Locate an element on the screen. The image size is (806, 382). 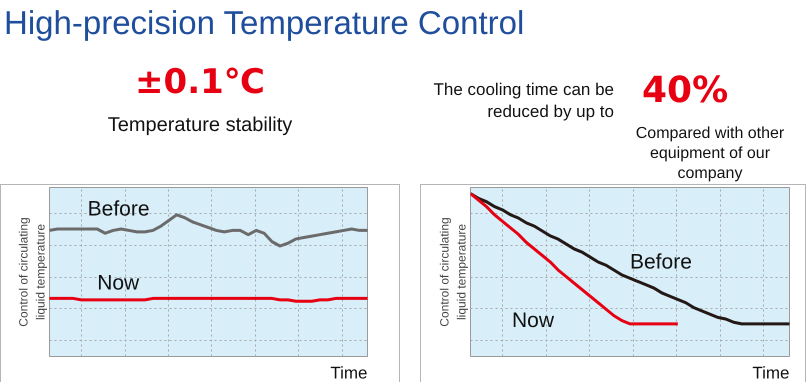
text: The cooling time can be reduced by up to is located at coordinates (523, 101).